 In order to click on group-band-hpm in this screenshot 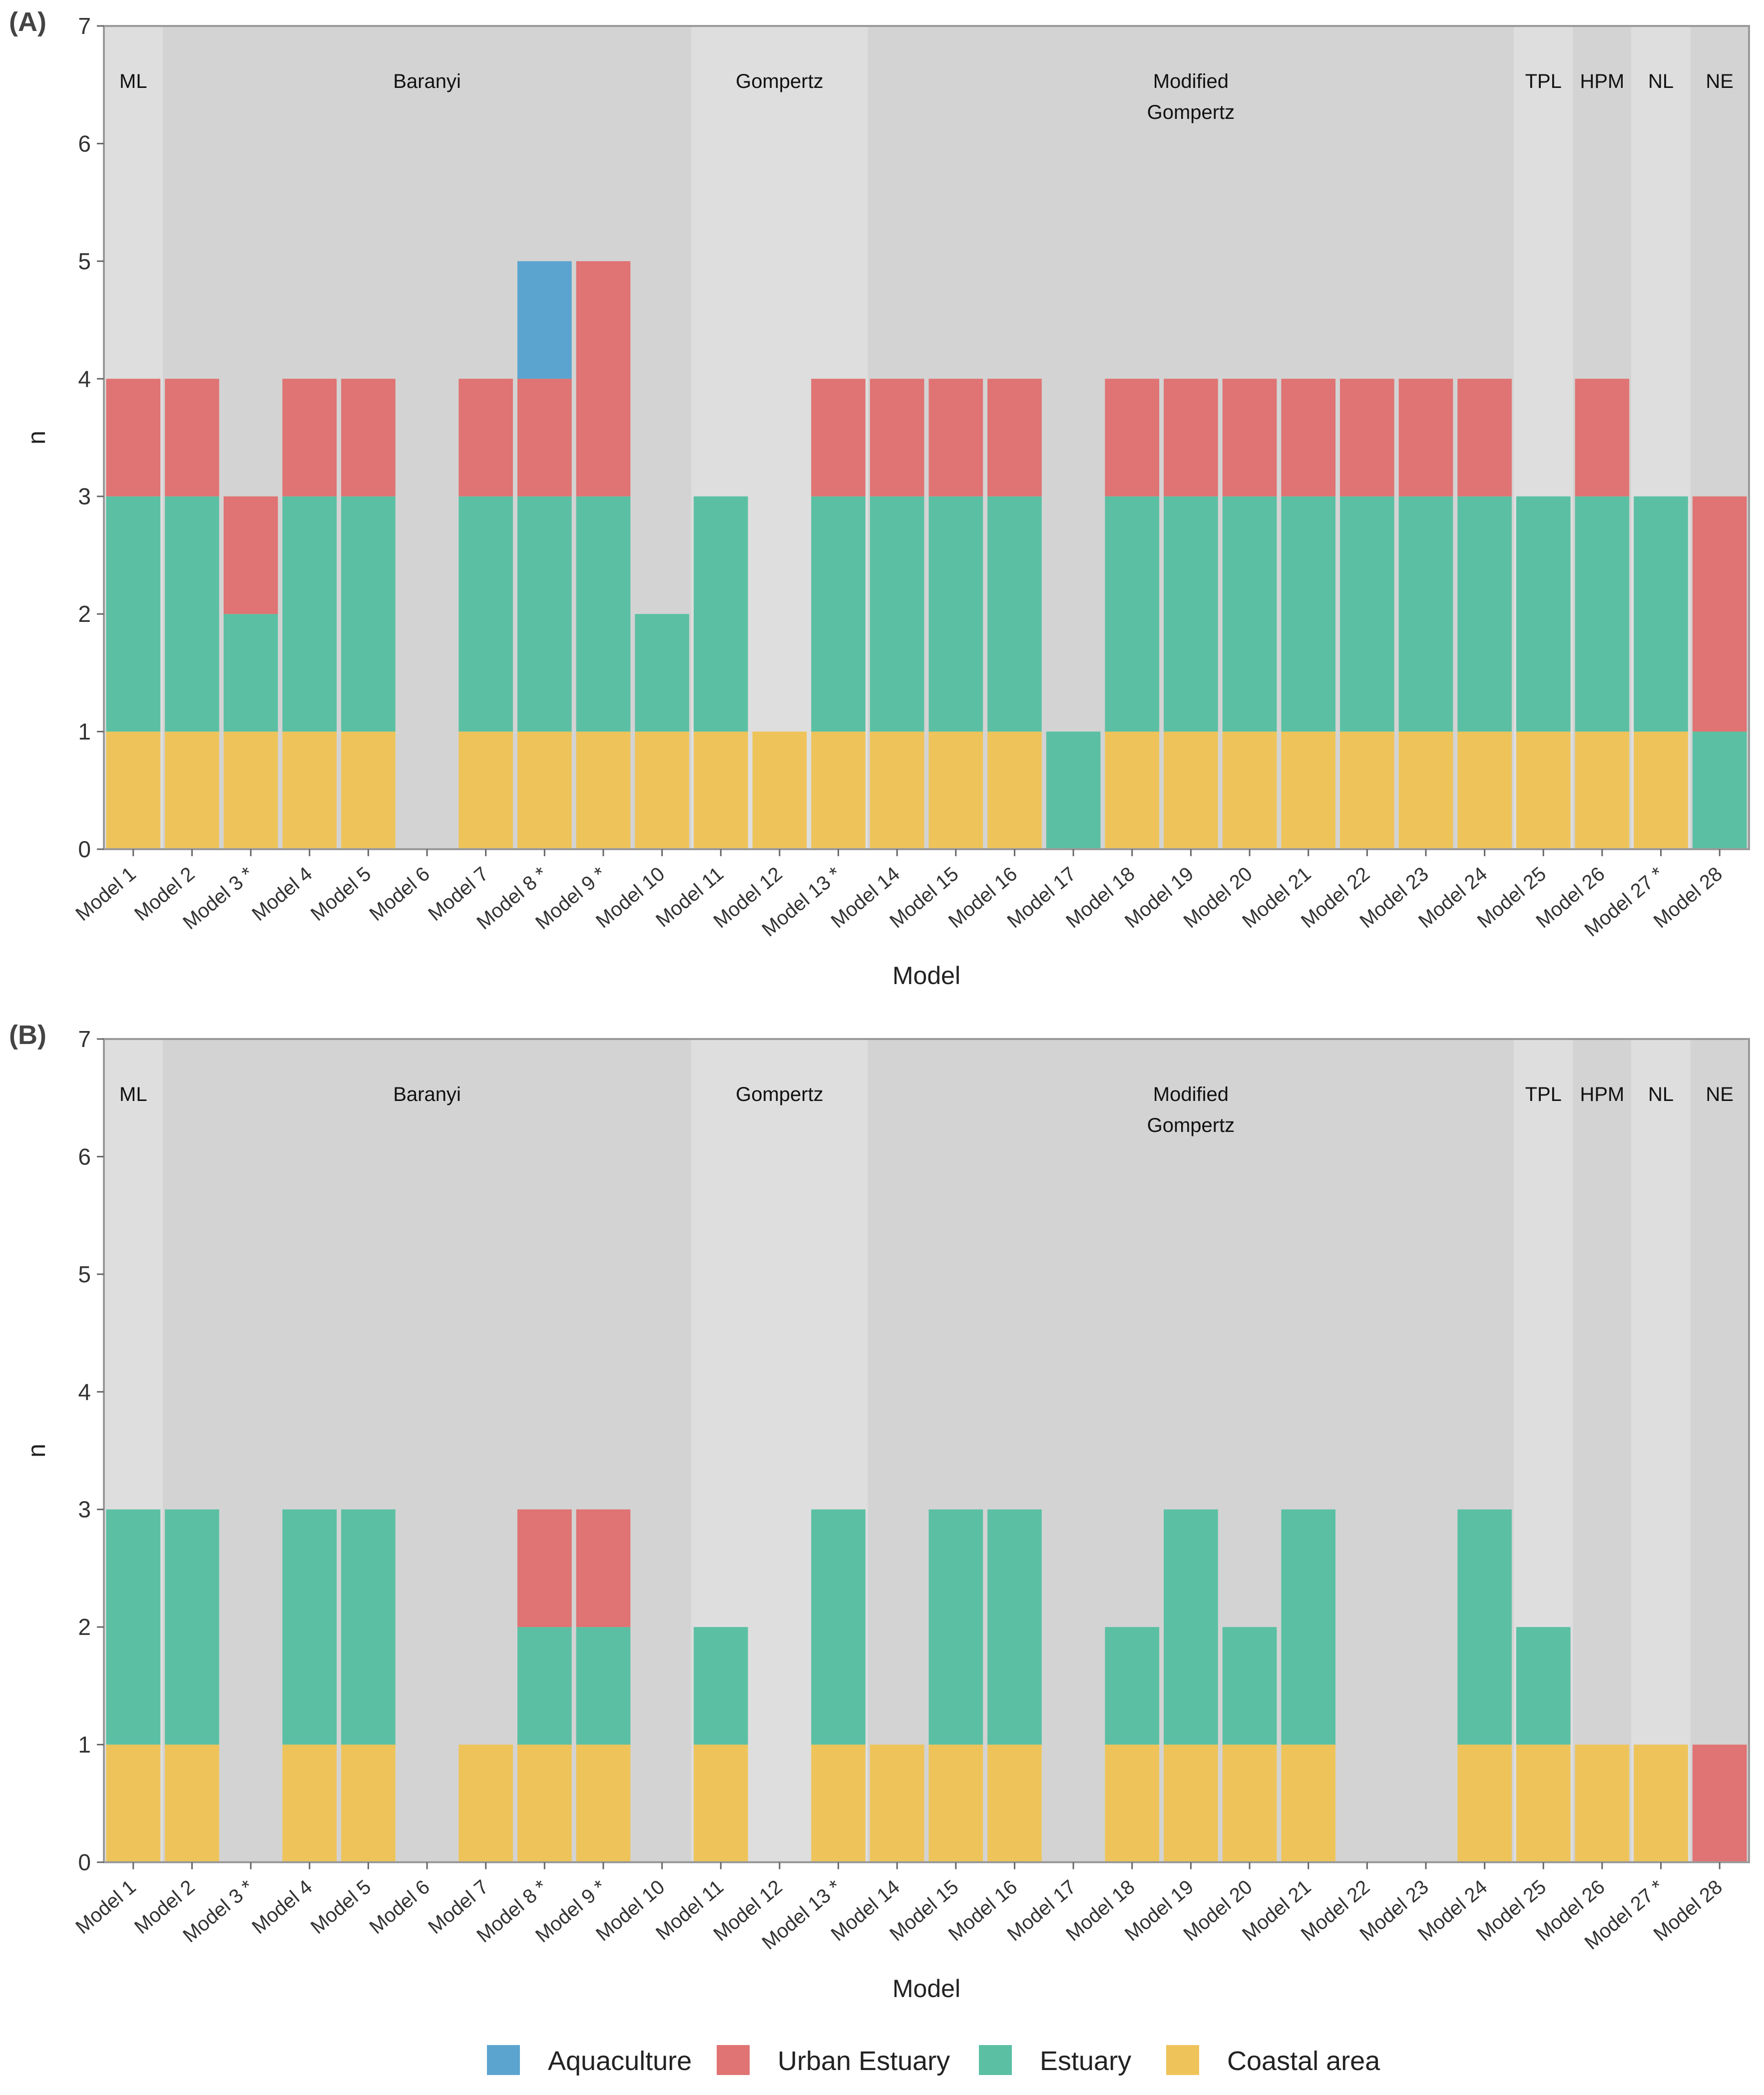, I will do `click(1602, 1450)`.